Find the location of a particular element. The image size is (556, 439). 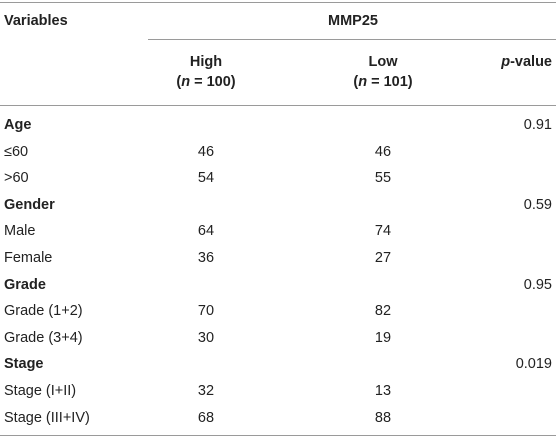

high-n-text: (n = 100) is located at coordinates (206, 82).